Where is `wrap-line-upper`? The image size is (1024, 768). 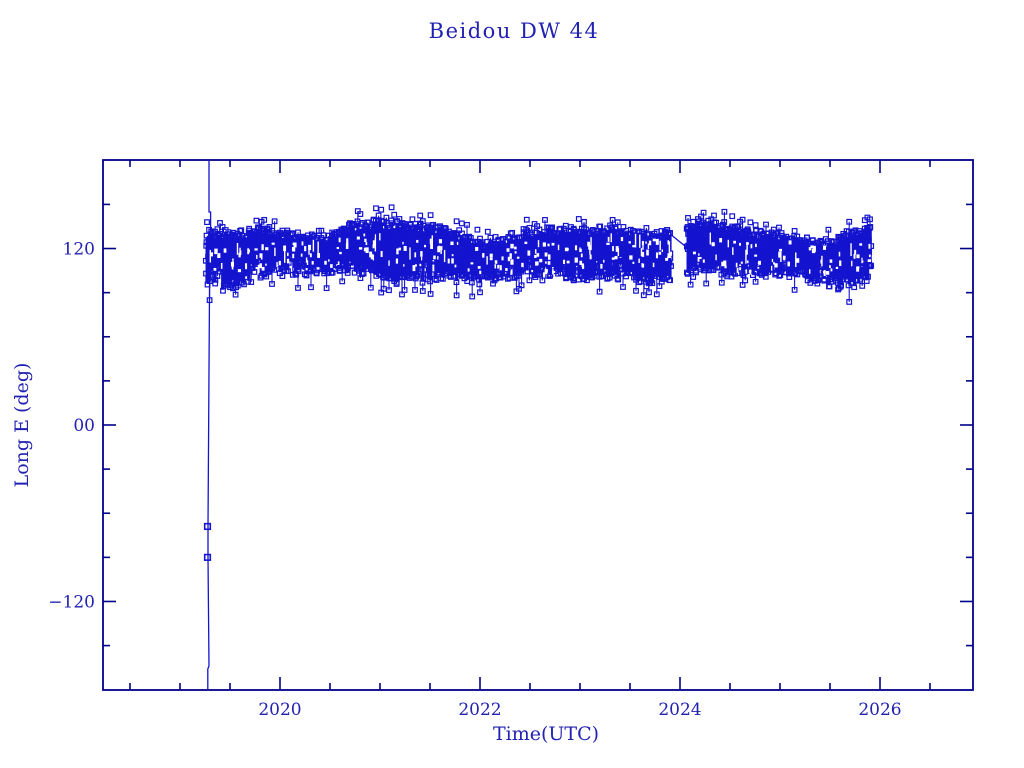 wrap-line-upper is located at coordinates (210, 197).